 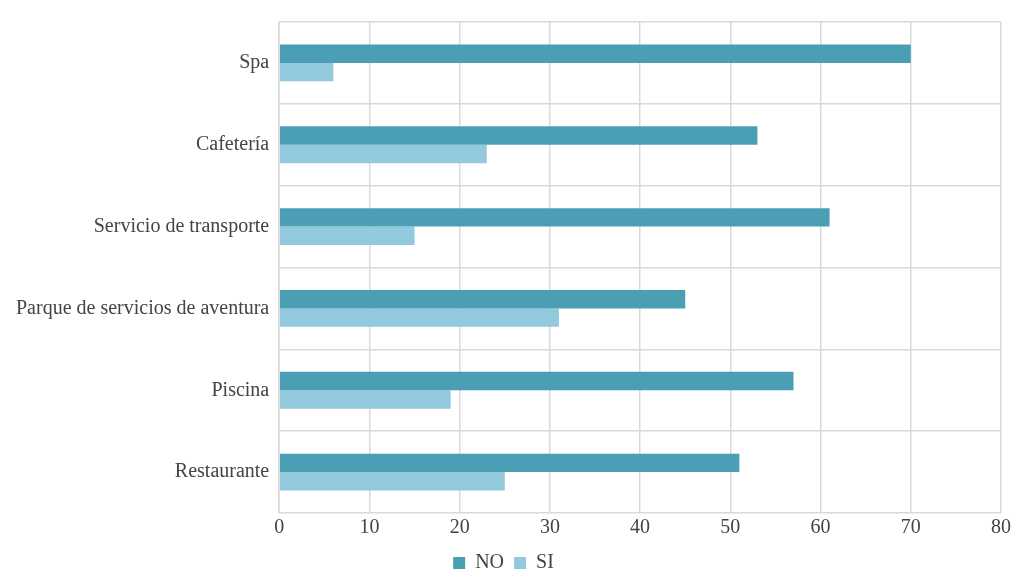 I want to click on x-tick-label: 70, so click(x=910, y=526).